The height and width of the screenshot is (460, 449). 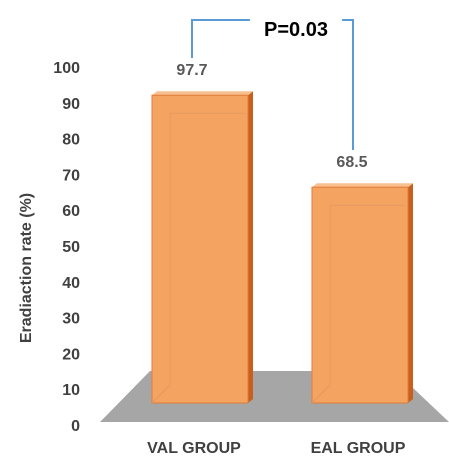 I want to click on y-tick-label-20: 20, so click(x=71, y=354).